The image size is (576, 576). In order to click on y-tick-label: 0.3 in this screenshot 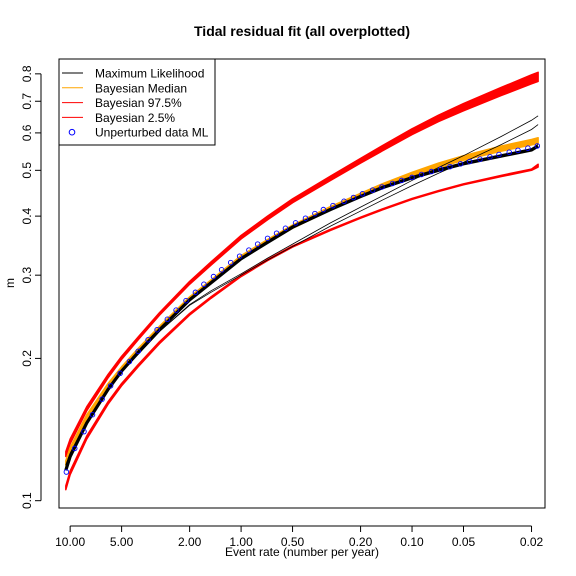, I will do `click(27, 275)`.